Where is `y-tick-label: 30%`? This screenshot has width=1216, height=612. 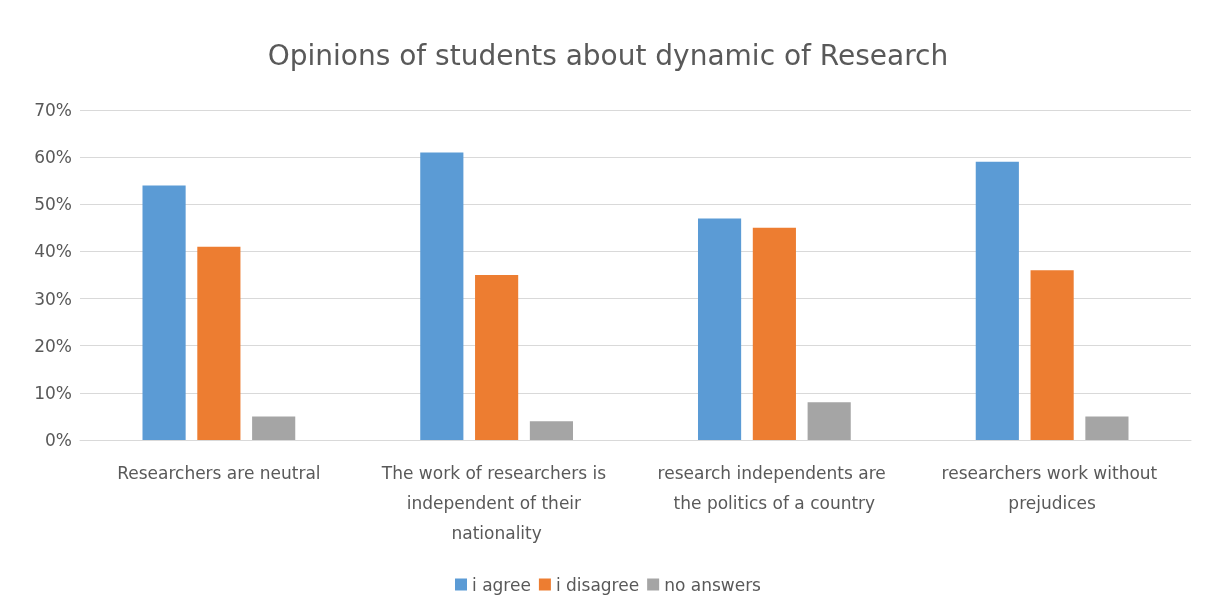
y-tick-label: 30% is located at coordinates (53, 298).